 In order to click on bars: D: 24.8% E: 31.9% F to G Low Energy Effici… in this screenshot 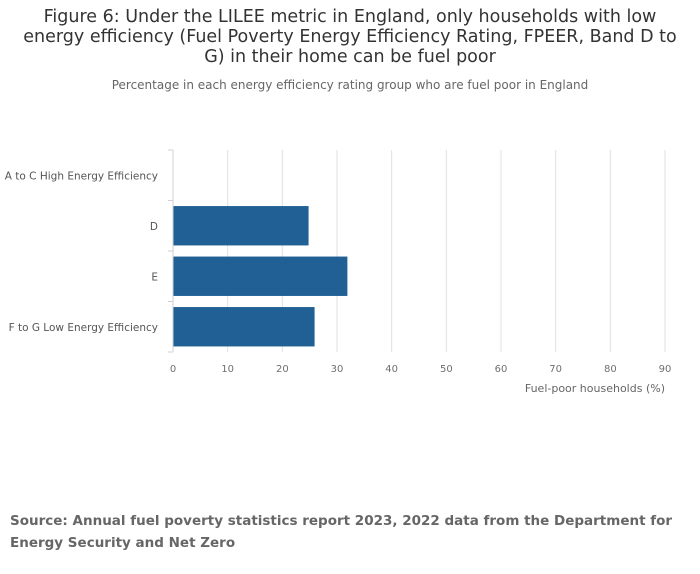, I will do `click(260, 276)`.